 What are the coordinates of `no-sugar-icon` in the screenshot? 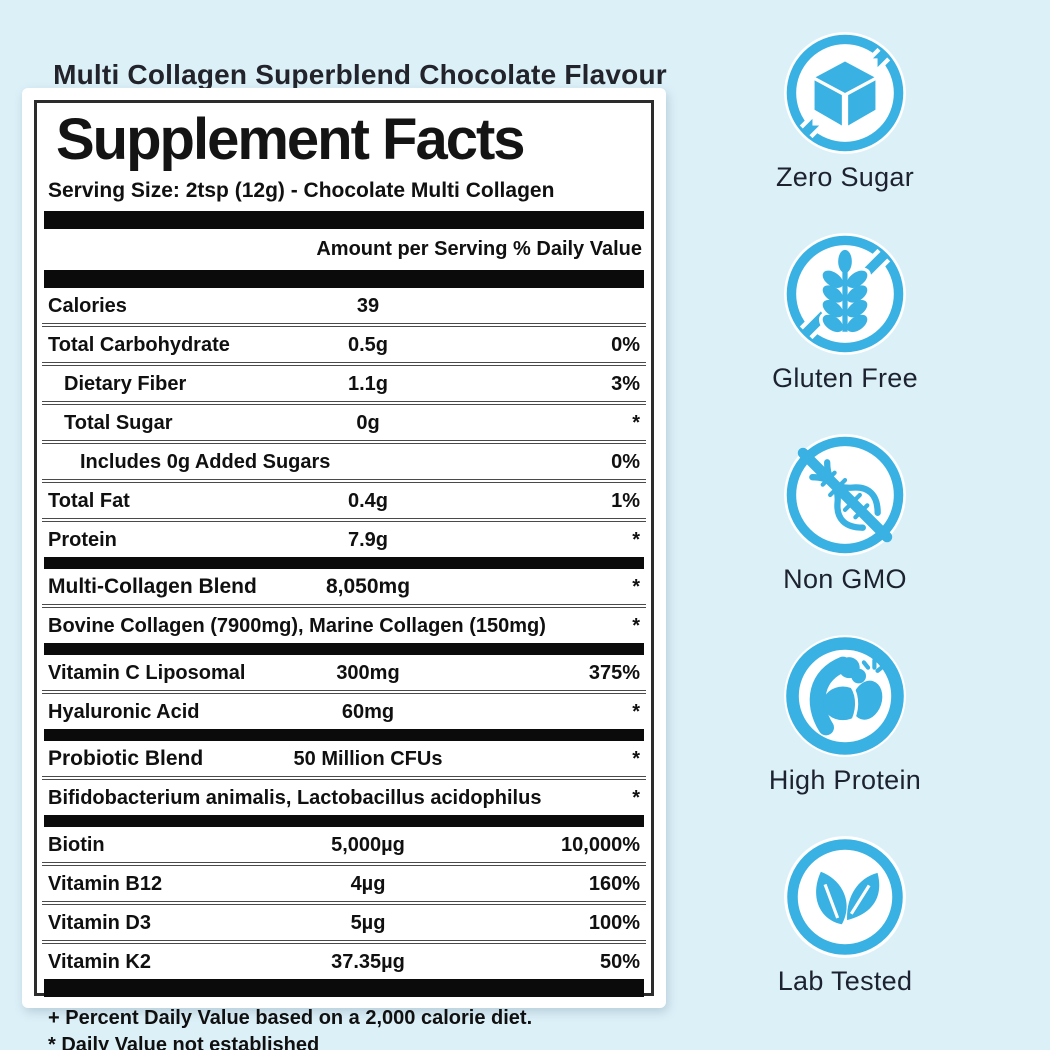 It's located at (845, 93).